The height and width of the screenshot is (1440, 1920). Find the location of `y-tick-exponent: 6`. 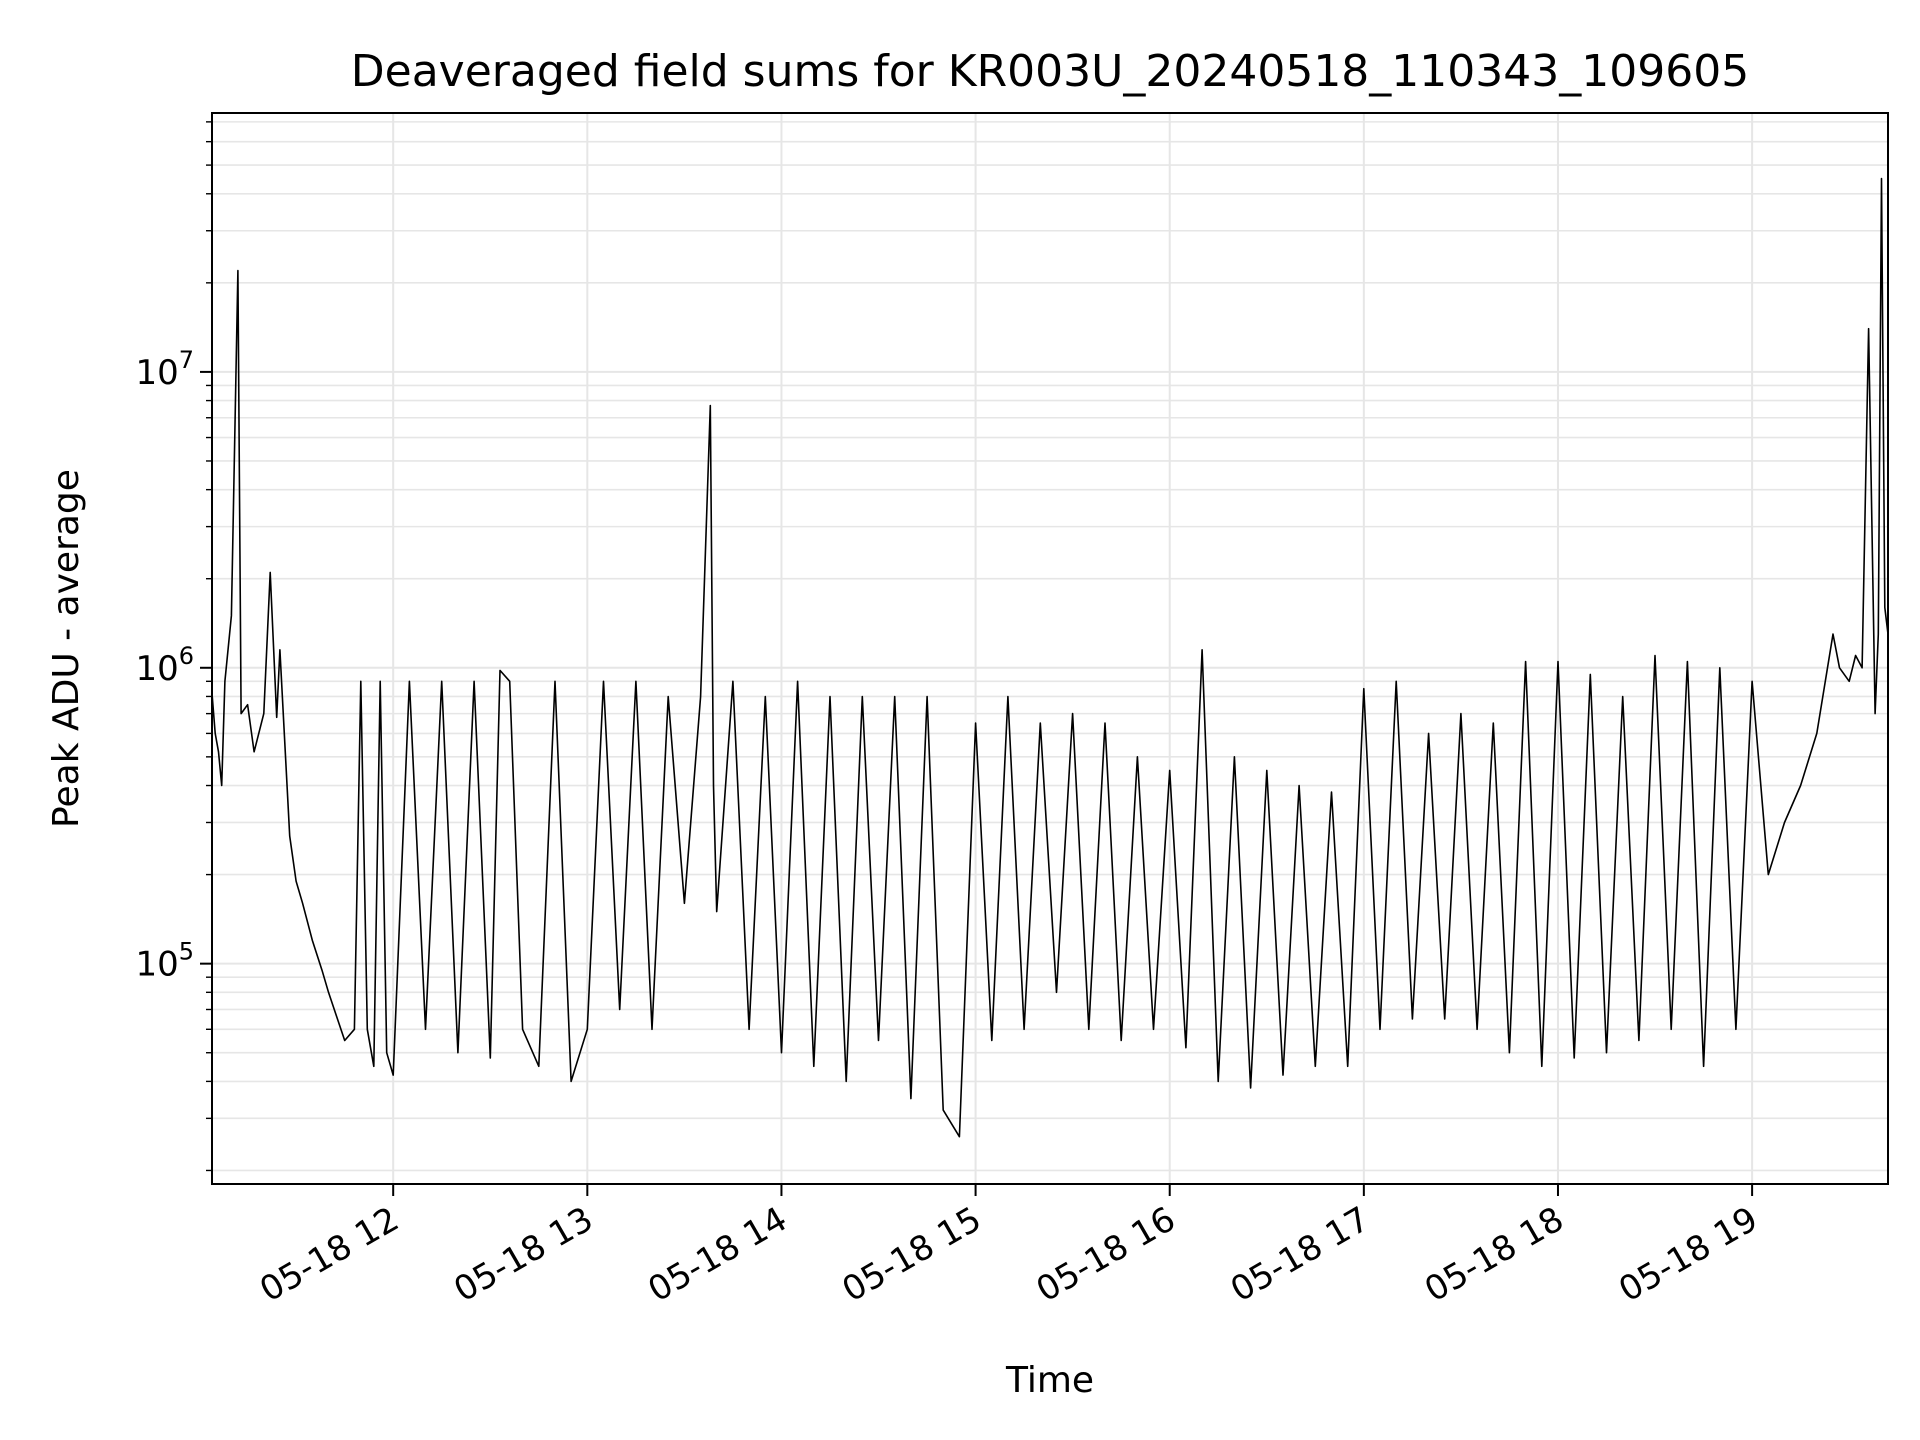

y-tick-exponent: 6 is located at coordinates (186, 656).